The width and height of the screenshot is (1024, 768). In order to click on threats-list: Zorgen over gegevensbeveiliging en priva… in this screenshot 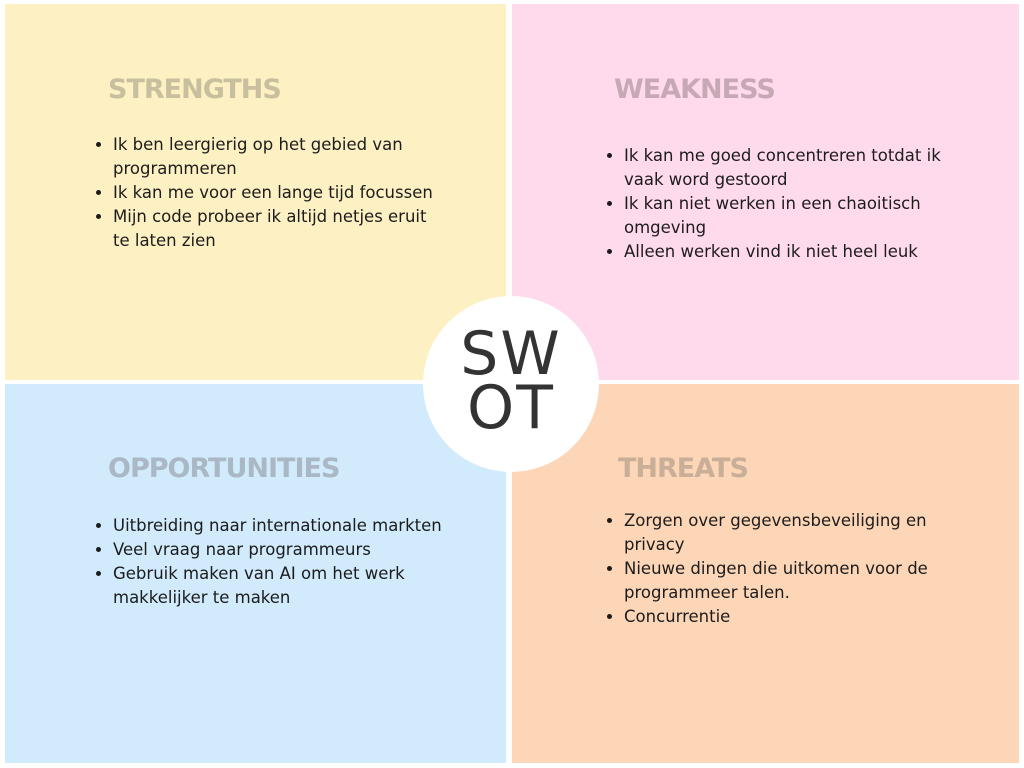, I will do `click(774, 569)`.